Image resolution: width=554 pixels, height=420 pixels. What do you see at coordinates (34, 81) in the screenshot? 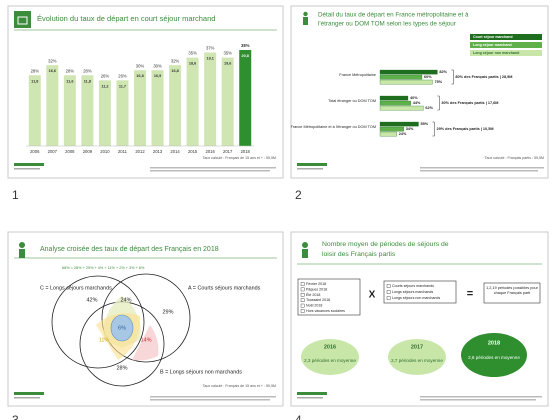
I see `inner-label: 11,8` at bounding box center [34, 81].